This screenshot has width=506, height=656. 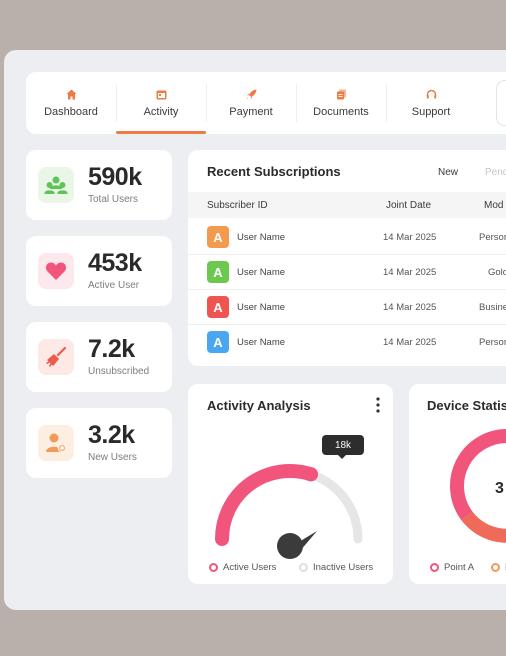 I want to click on legend-label: Active Users, so click(x=250, y=567).